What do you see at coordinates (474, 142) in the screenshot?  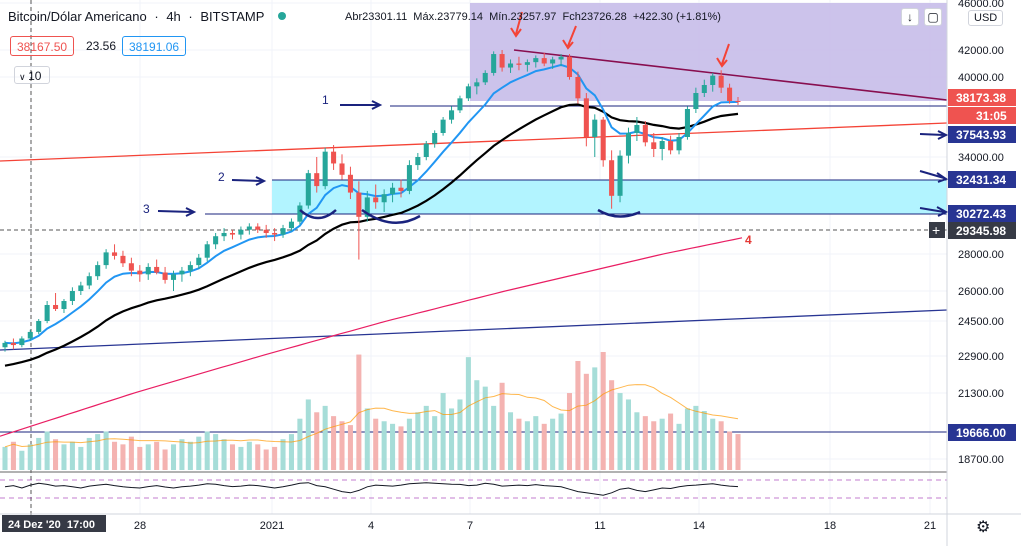 I see `trendline-red` at bounding box center [474, 142].